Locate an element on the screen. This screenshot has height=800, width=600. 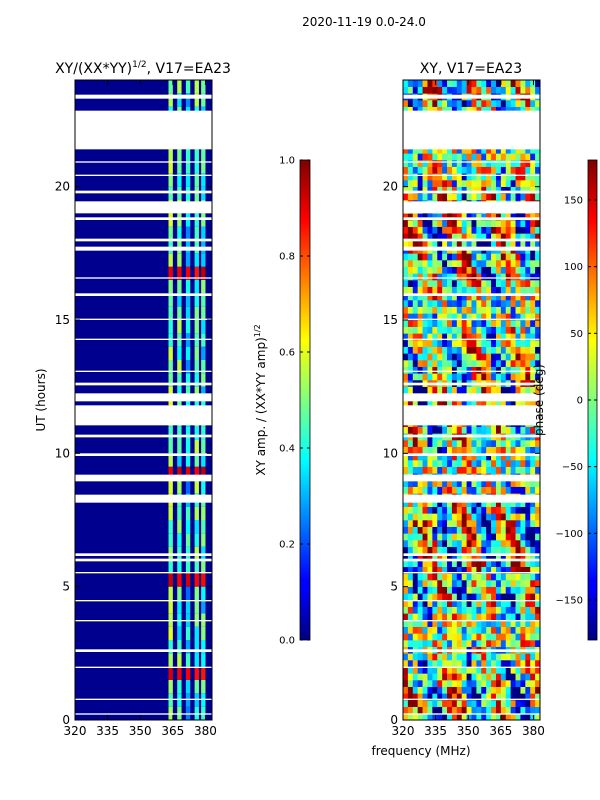
colorbar-tick-label: 0.8 is located at coordinates (287, 257).